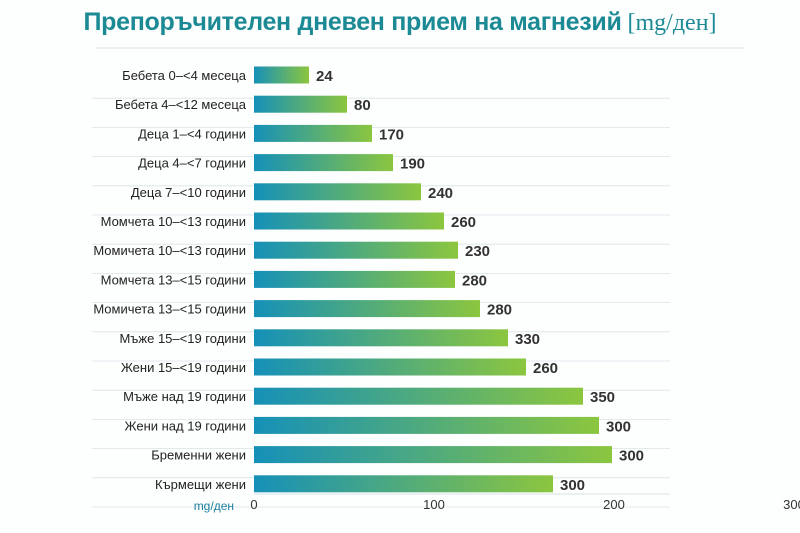  I want to click on category-label: Момичета 13–<15 години, so click(169, 309).